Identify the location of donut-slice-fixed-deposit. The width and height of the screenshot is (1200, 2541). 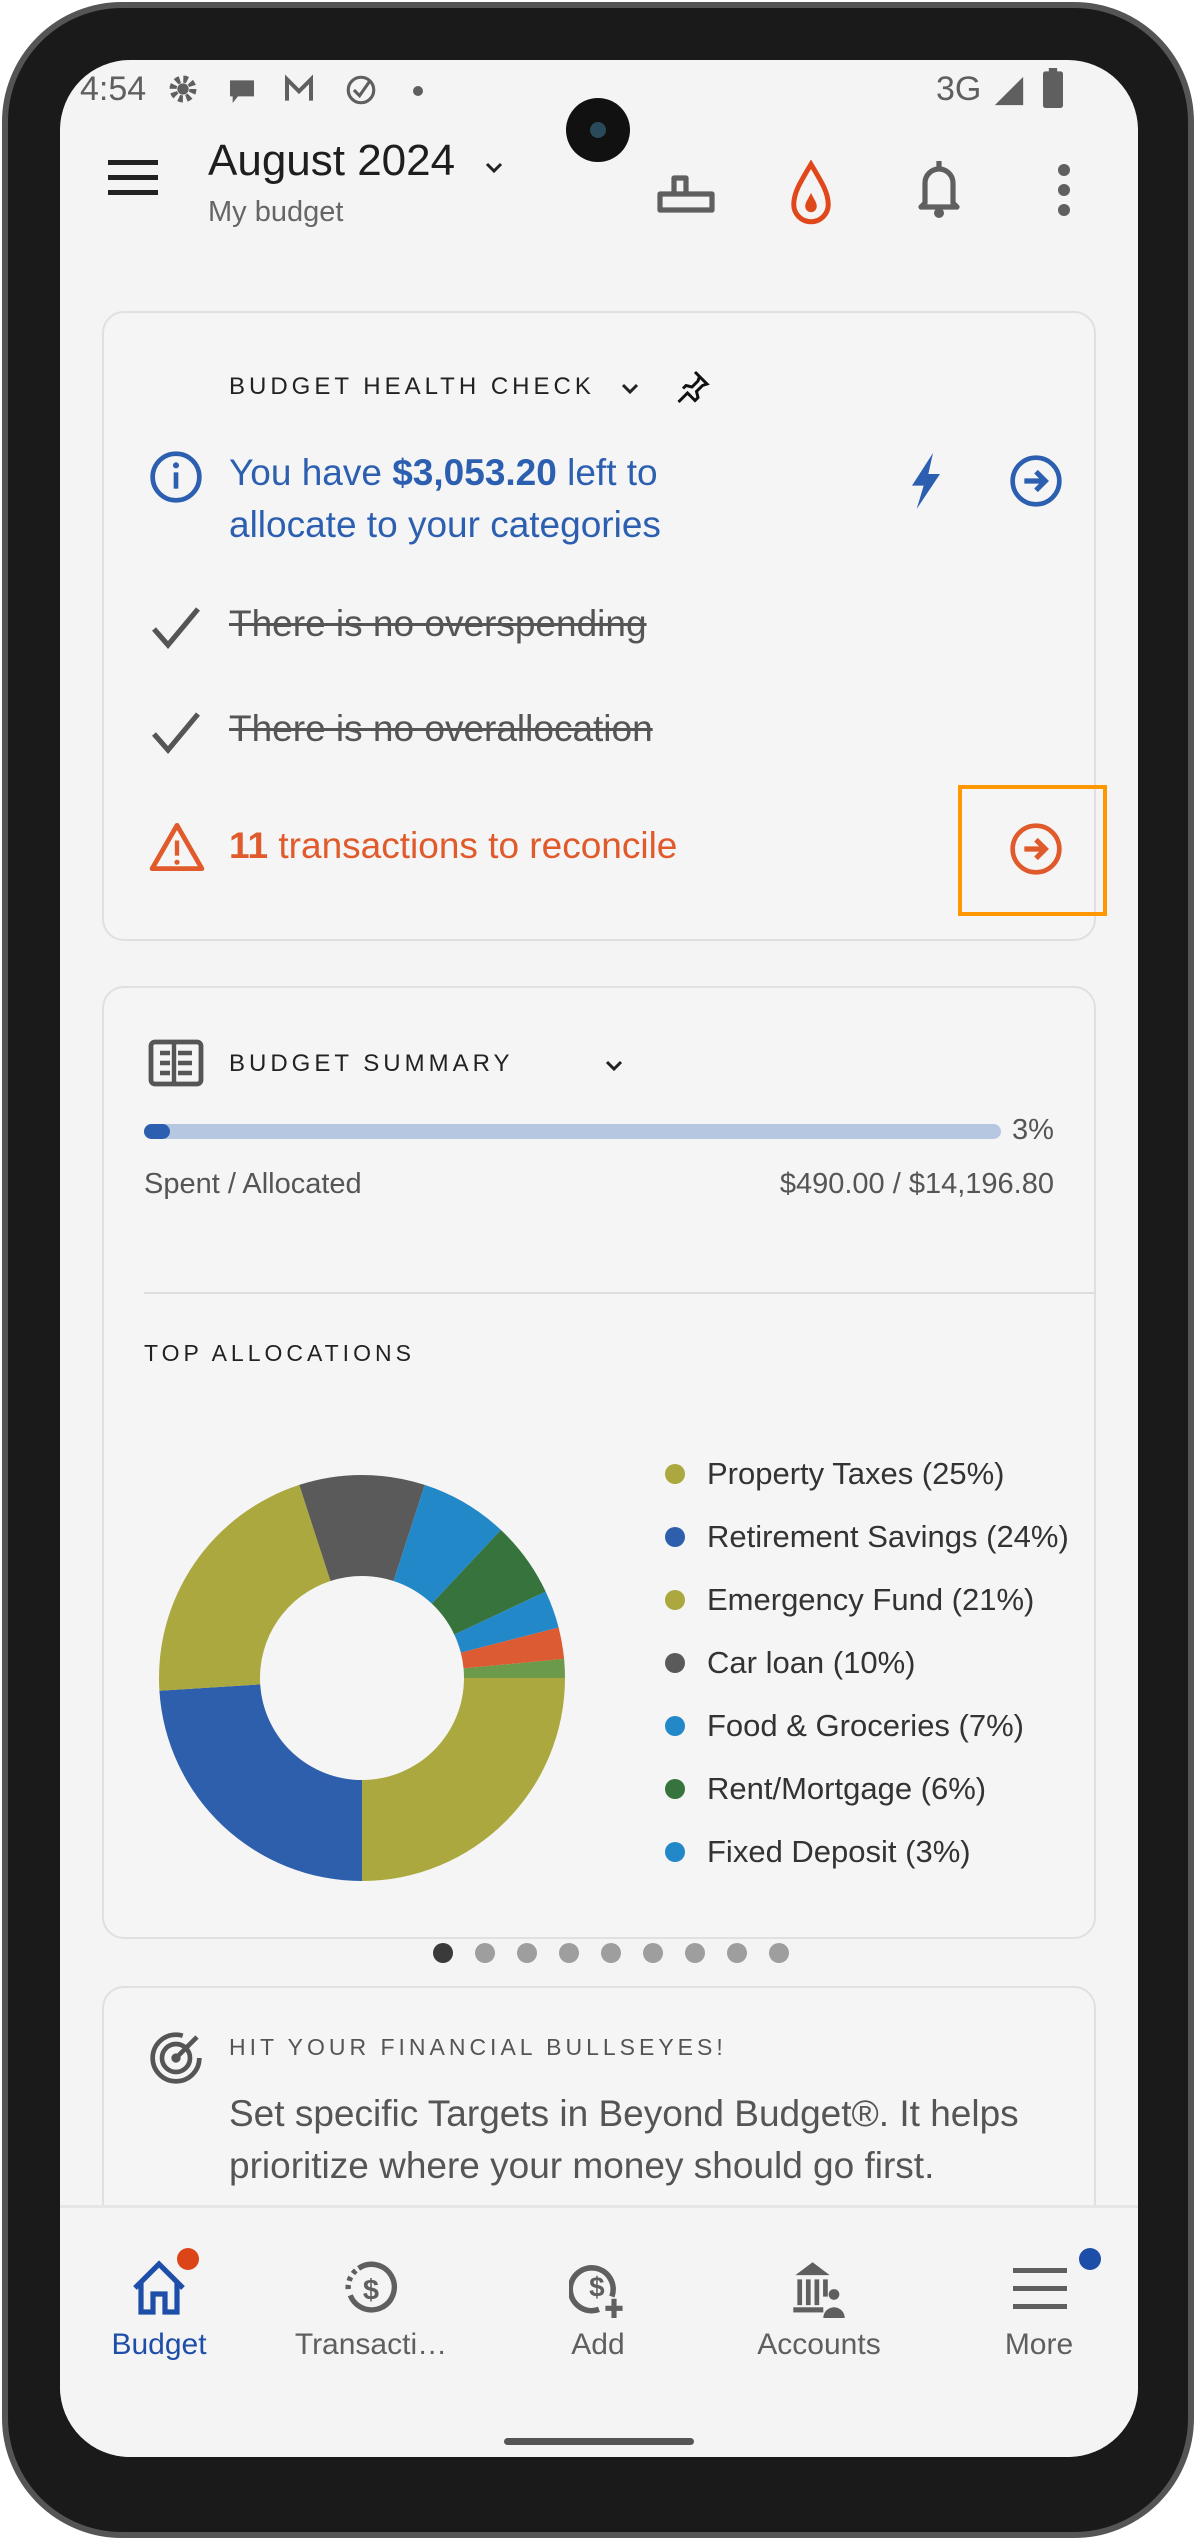
(506, 1622).